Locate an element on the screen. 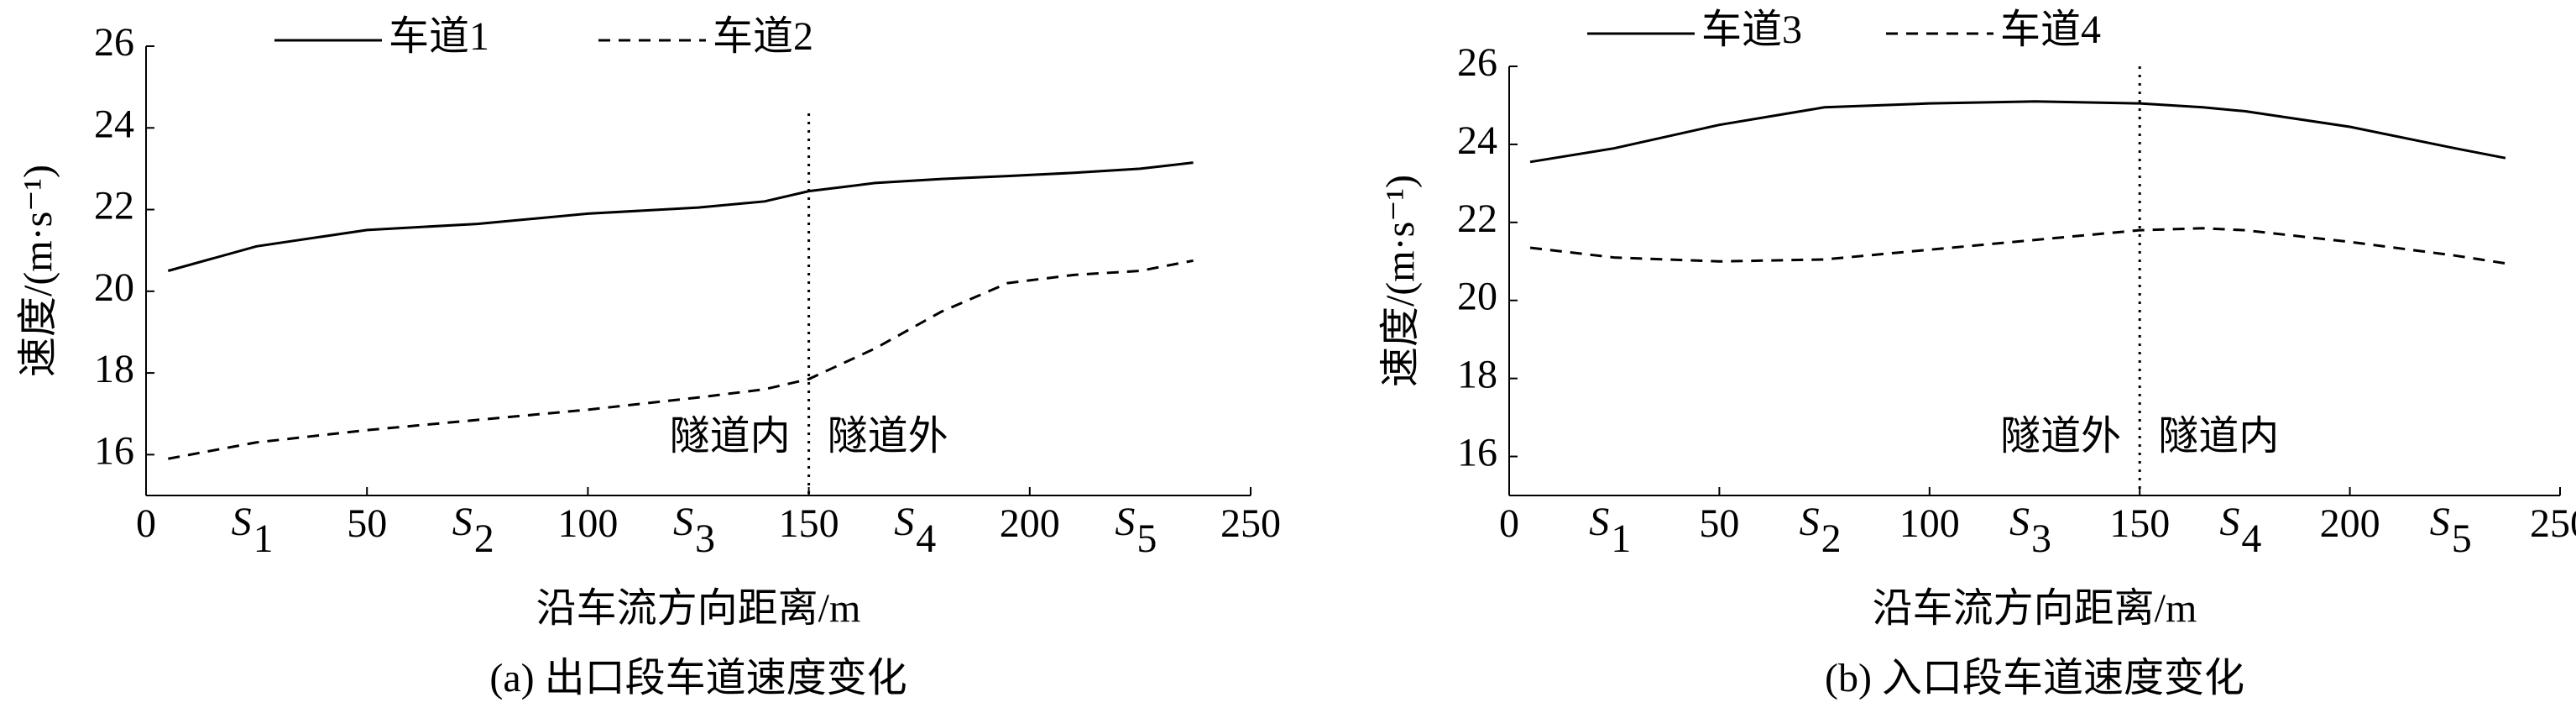  legend-label: 车道2 is located at coordinates (763, 36).